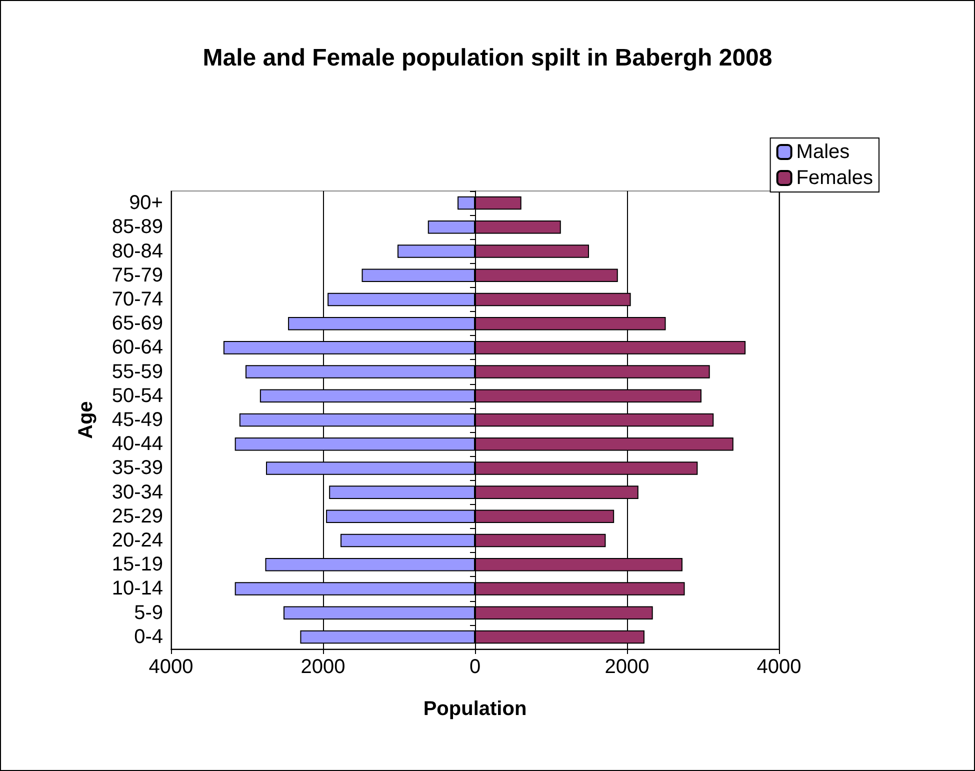  I want to click on y-tick-label: 75-79, so click(137, 275).